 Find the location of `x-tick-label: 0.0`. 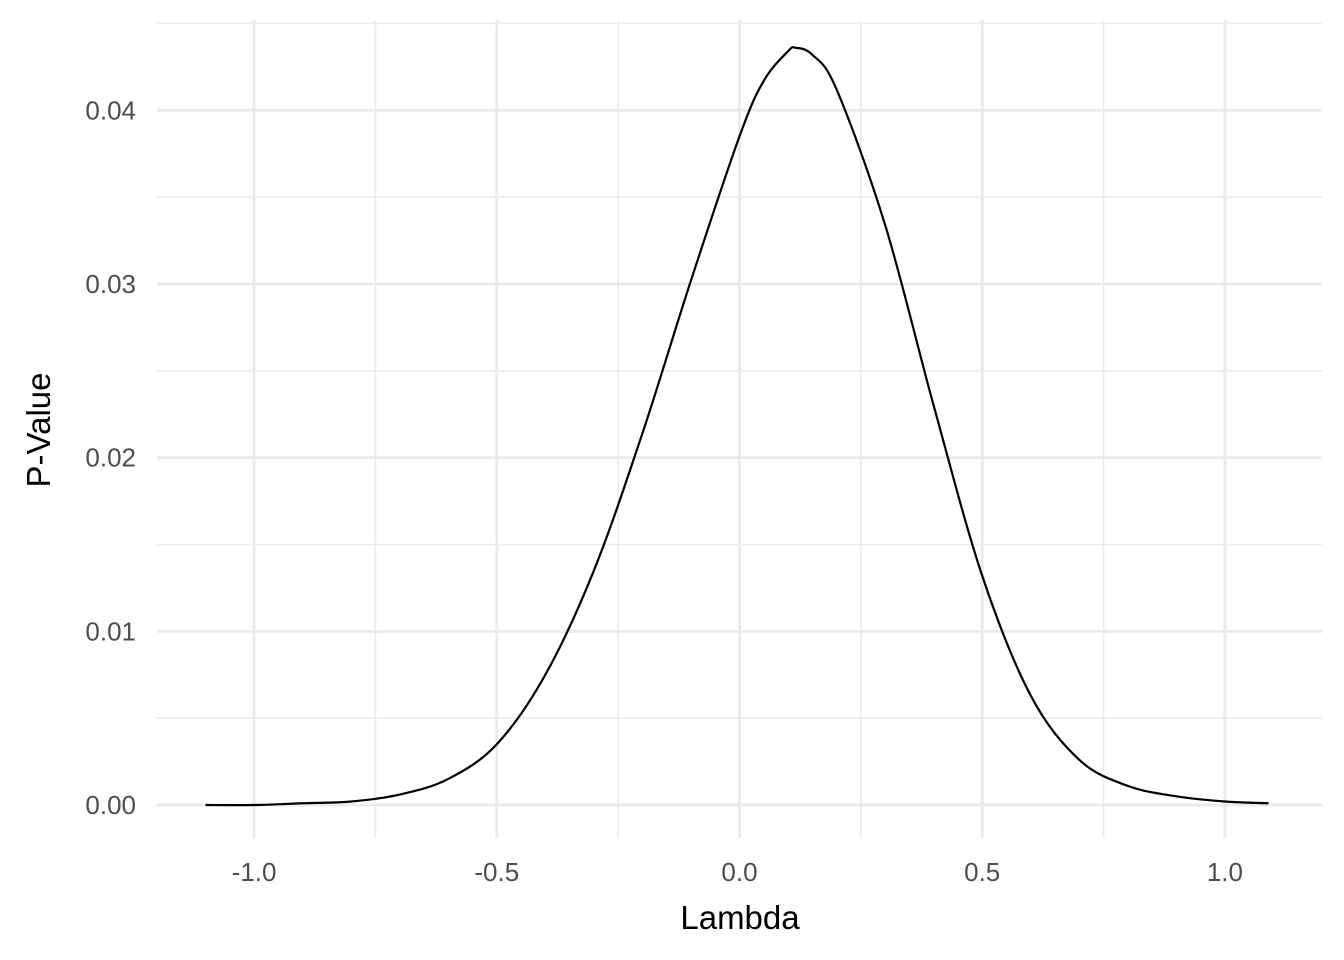

x-tick-label: 0.0 is located at coordinates (739, 872).